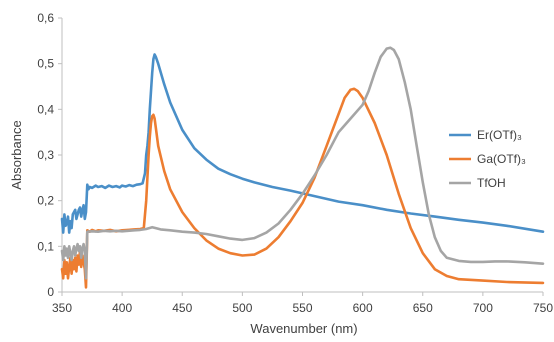 The image size is (554, 342). Describe the element at coordinates (45, 155) in the screenshot. I see `y-tick-label: 0,3` at that location.